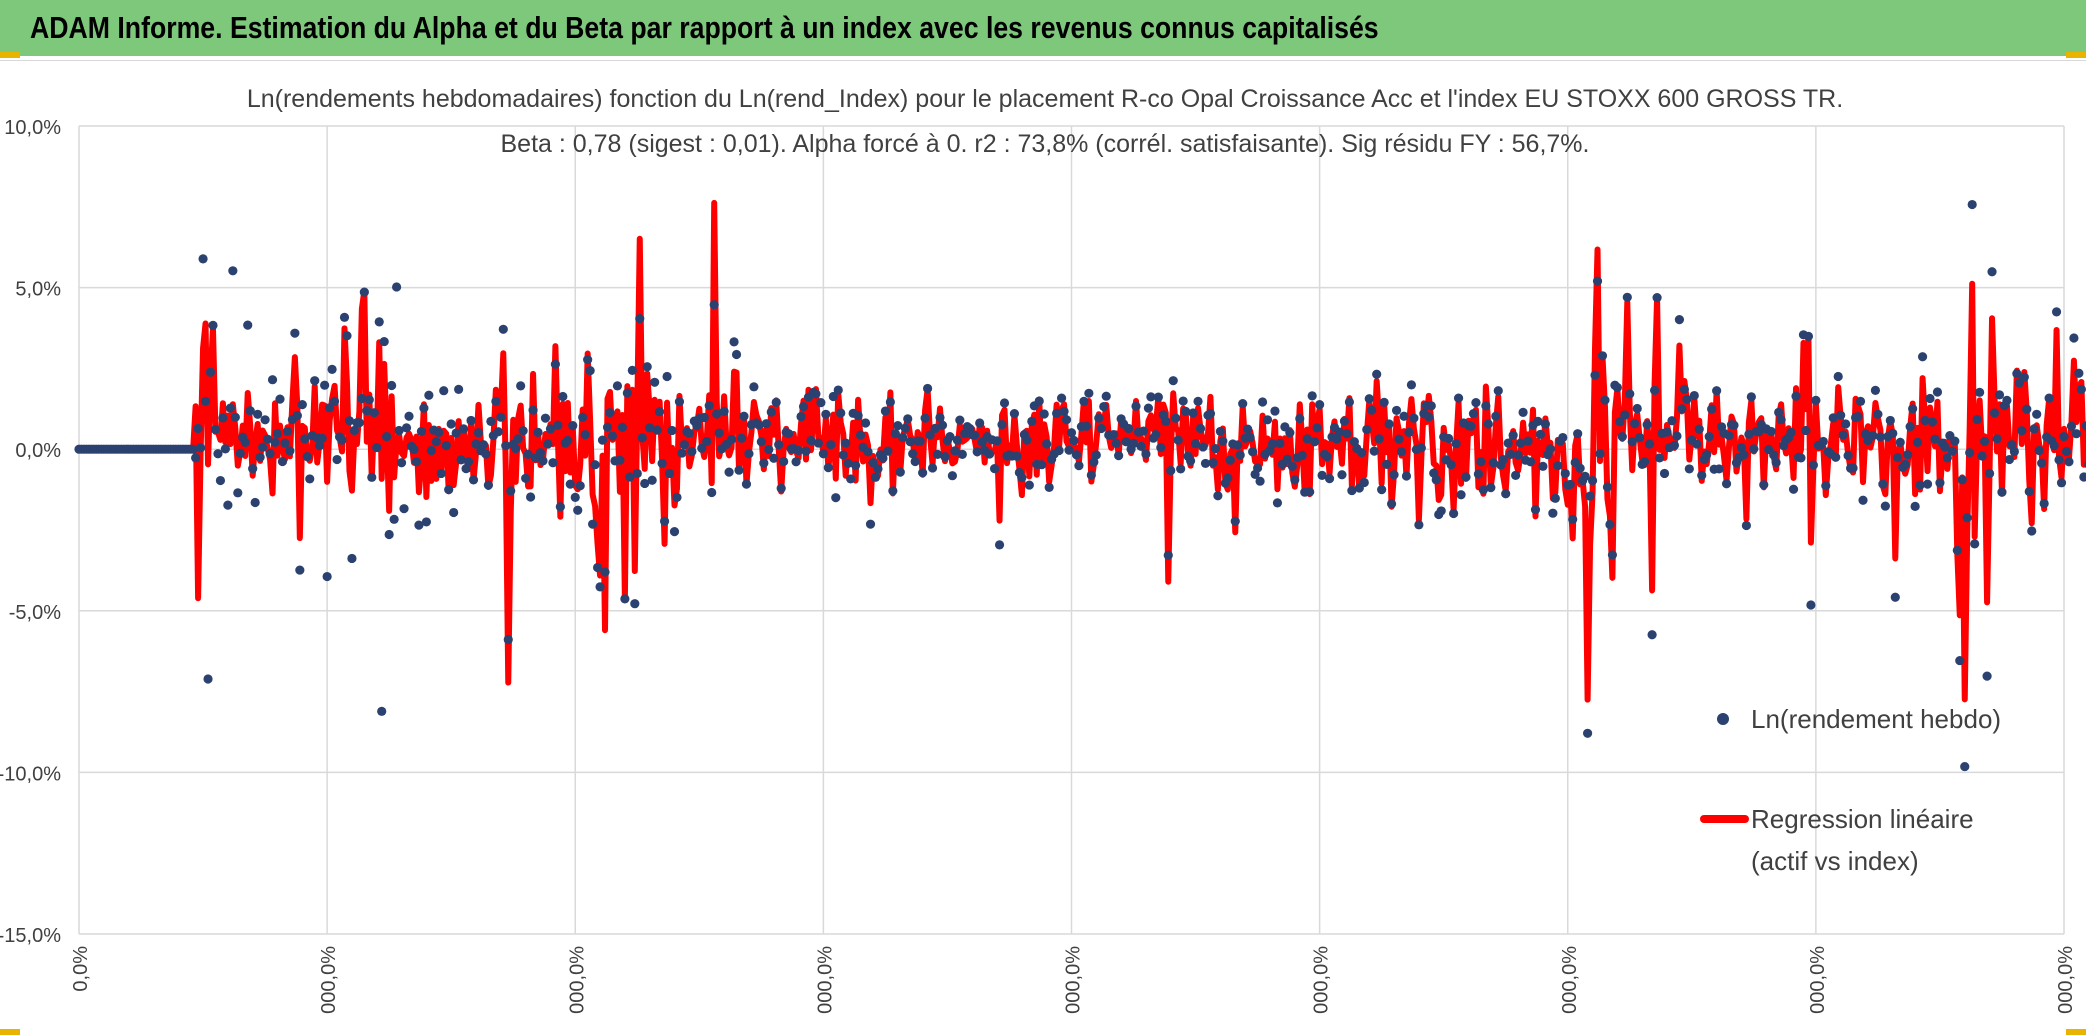 Image resolution: width=2086 pixels, height=1036 pixels. What do you see at coordinates (1835, 861) in the screenshot?
I see `legend-label-regression-line2: (actif vs index)` at bounding box center [1835, 861].